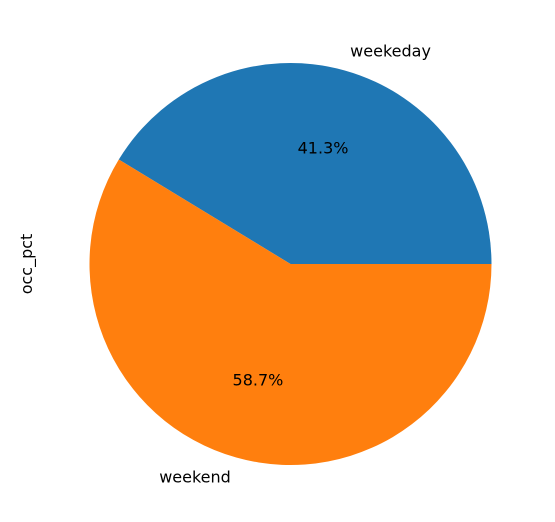 The height and width of the screenshot is (522, 555). I want to click on slice-label-weekeday: weekeday, so click(390, 51).